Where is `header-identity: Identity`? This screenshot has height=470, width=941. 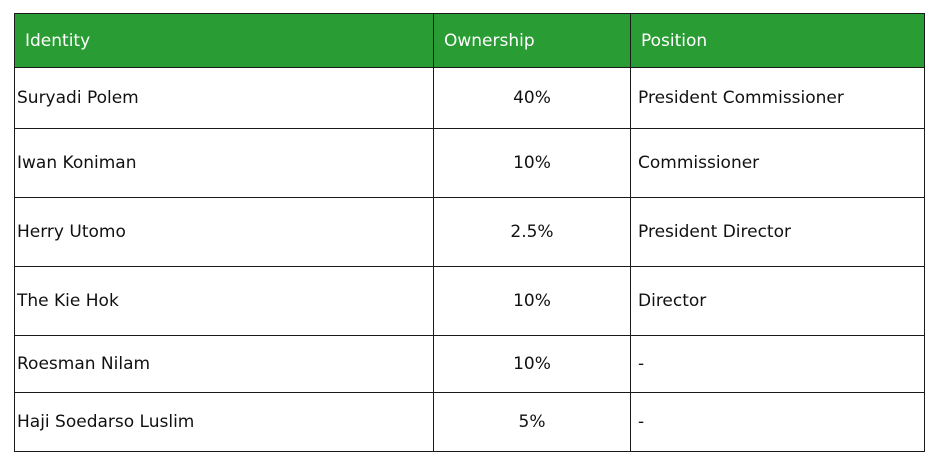 header-identity: Identity is located at coordinates (224, 40).